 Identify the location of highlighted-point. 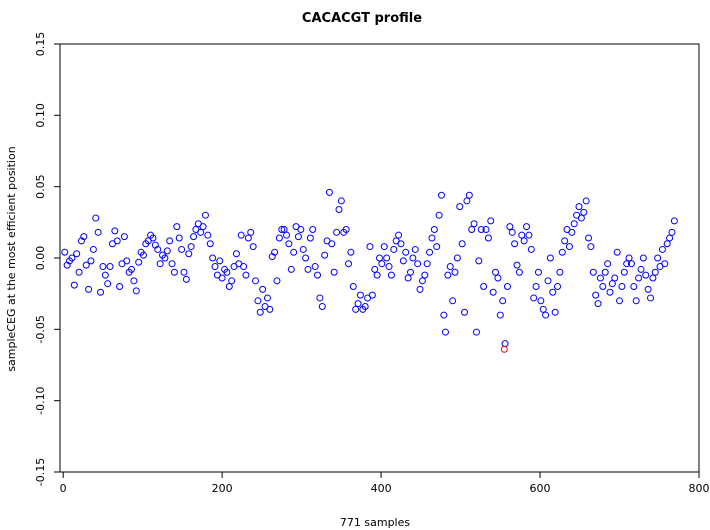
(504, 349).